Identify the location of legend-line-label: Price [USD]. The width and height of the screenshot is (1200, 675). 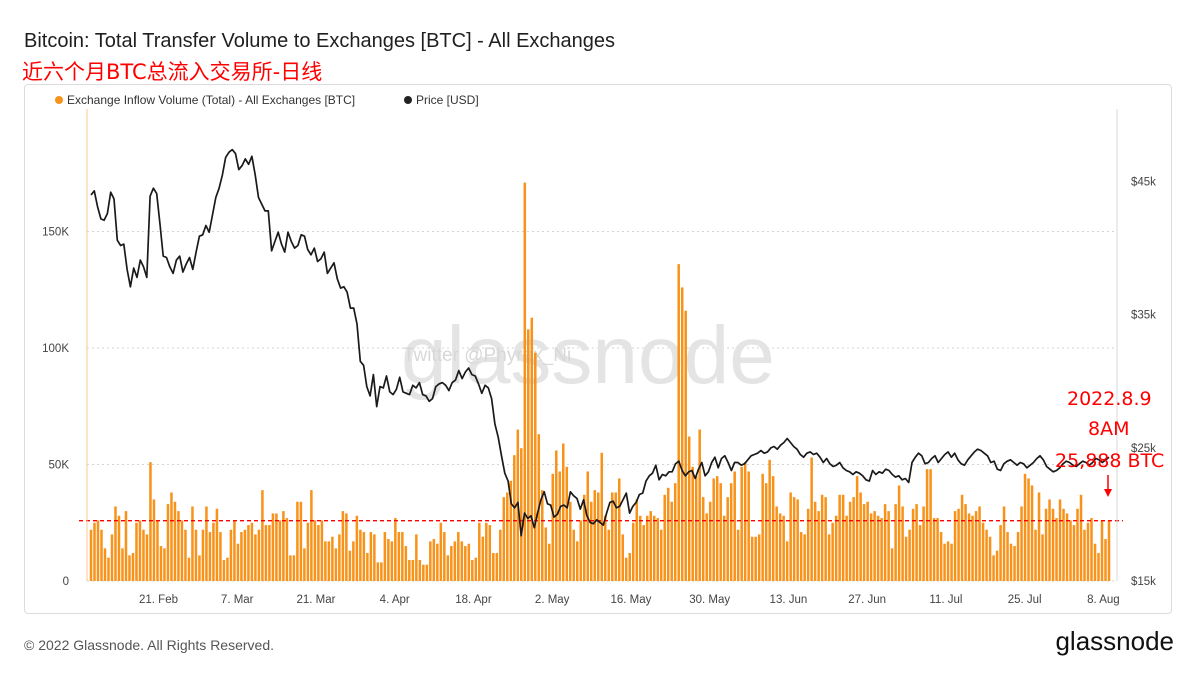
(447, 100).